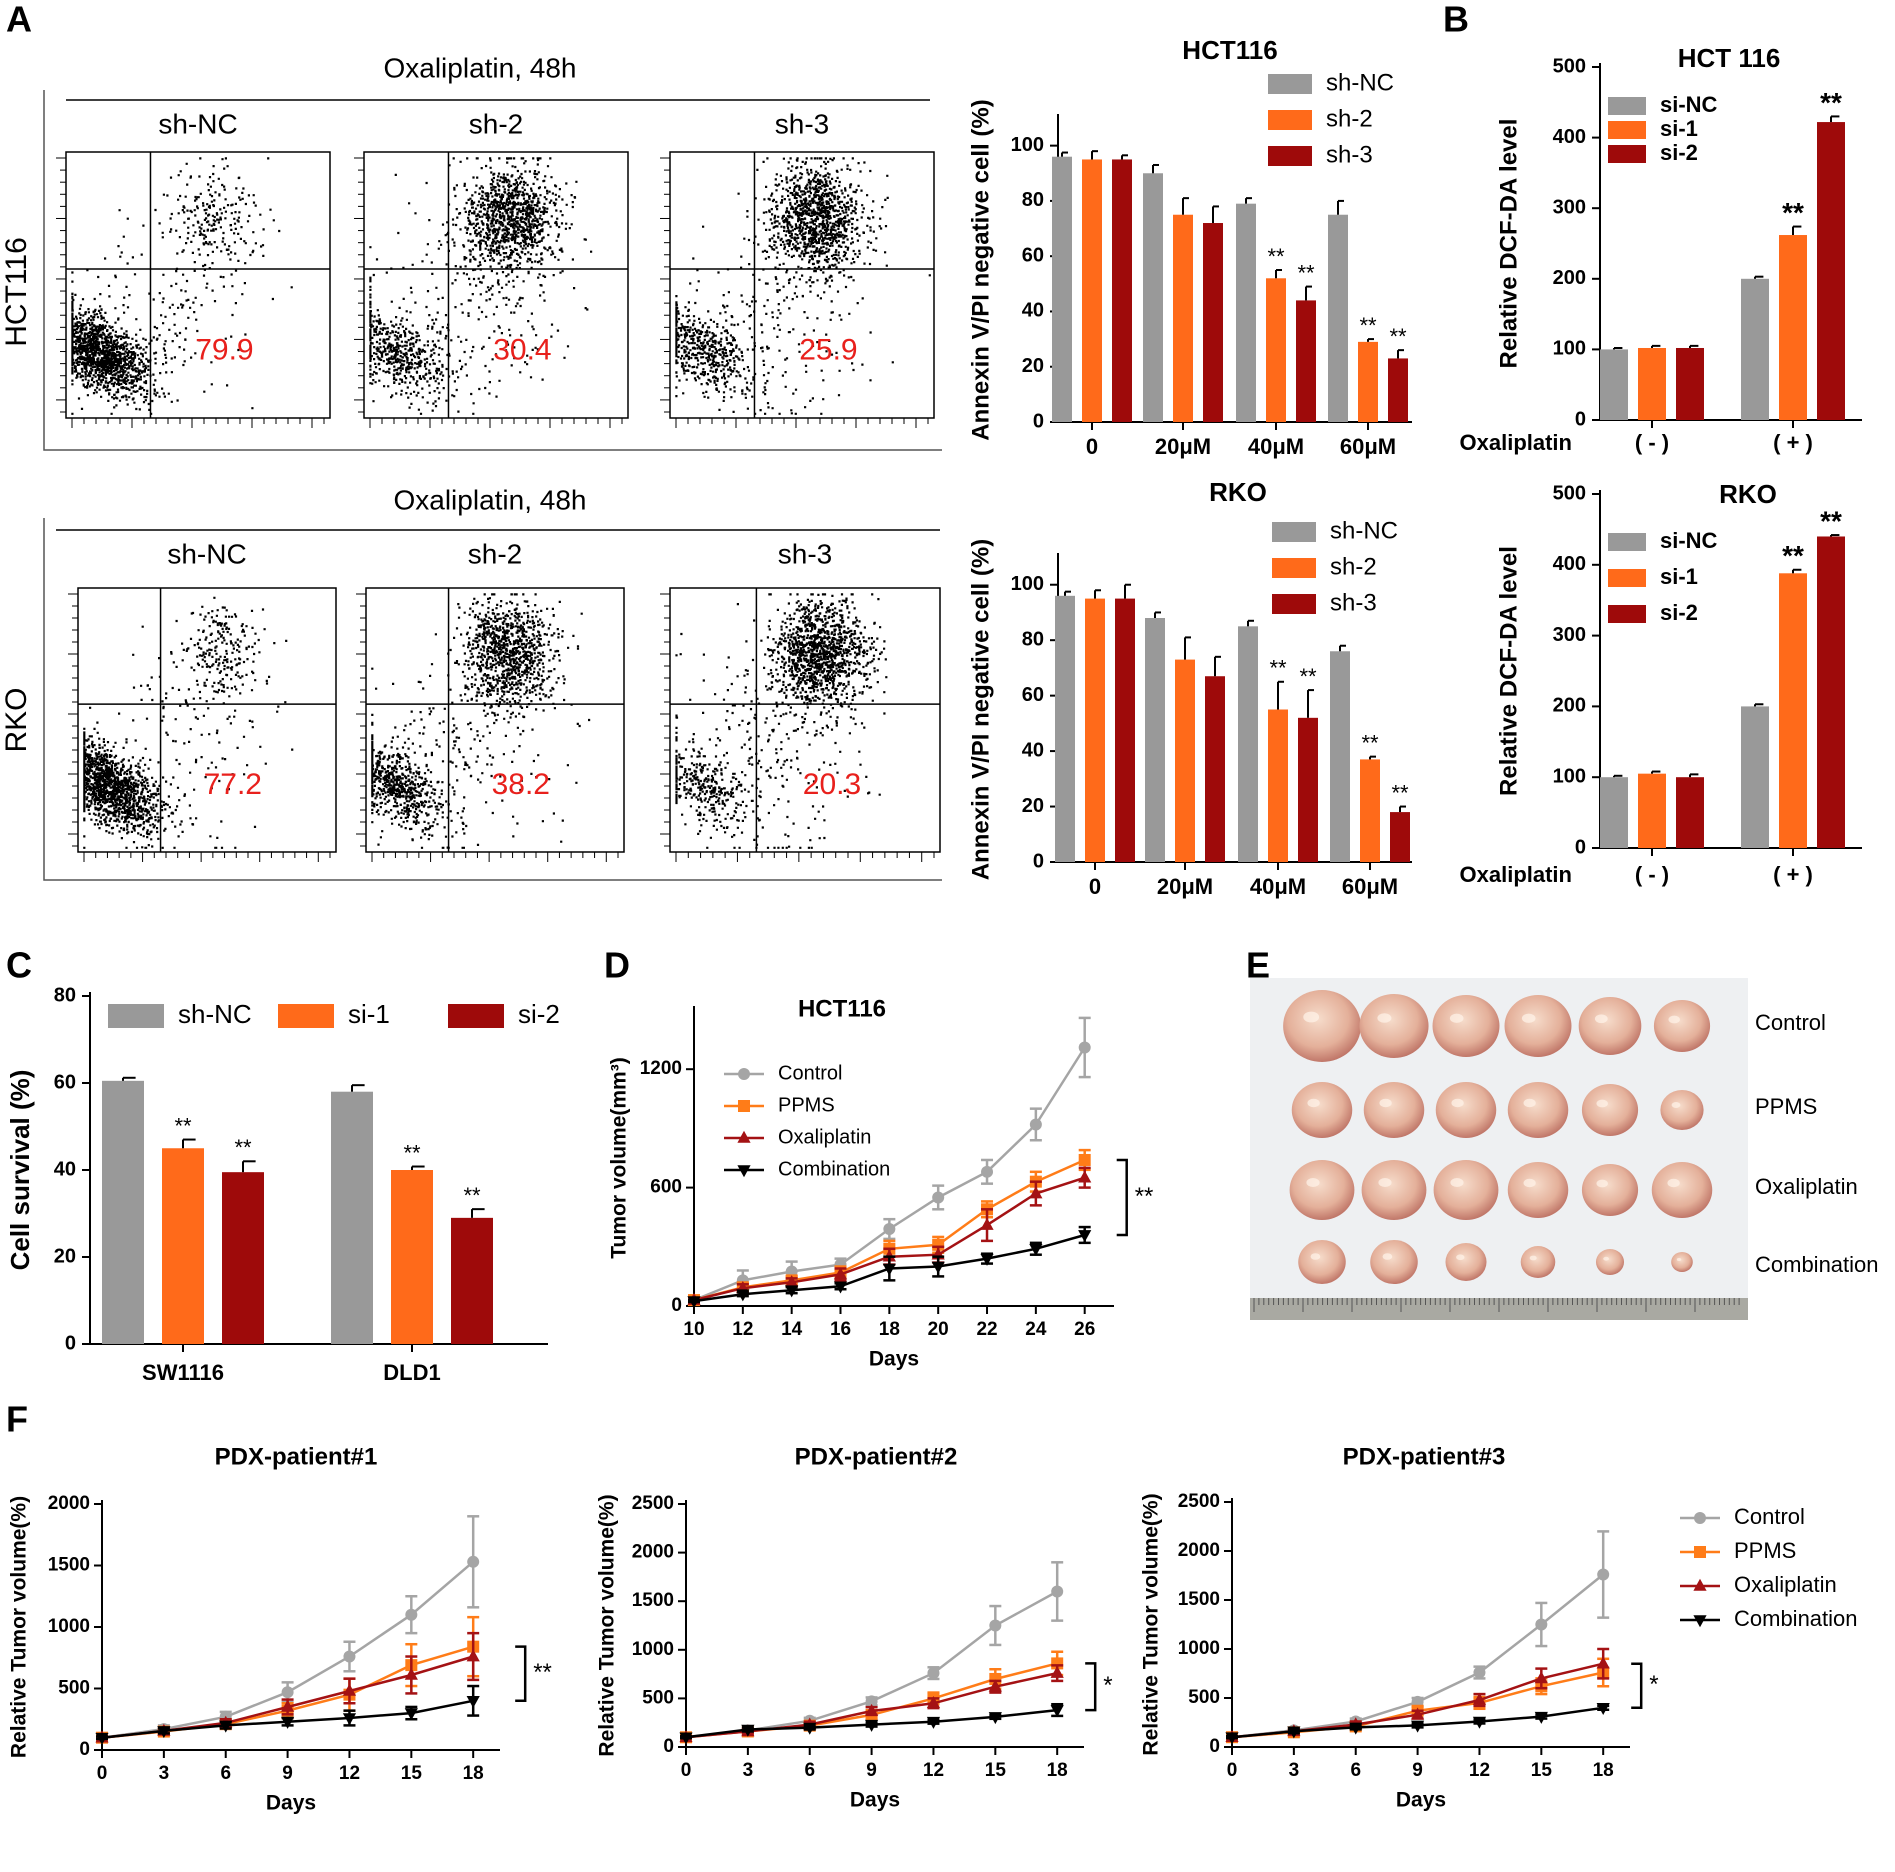 This screenshot has height=1872, width=1895. Describe the element at coordinates (1580, 847) in the screenshot. I see `y-tick-label: 0` at that location.